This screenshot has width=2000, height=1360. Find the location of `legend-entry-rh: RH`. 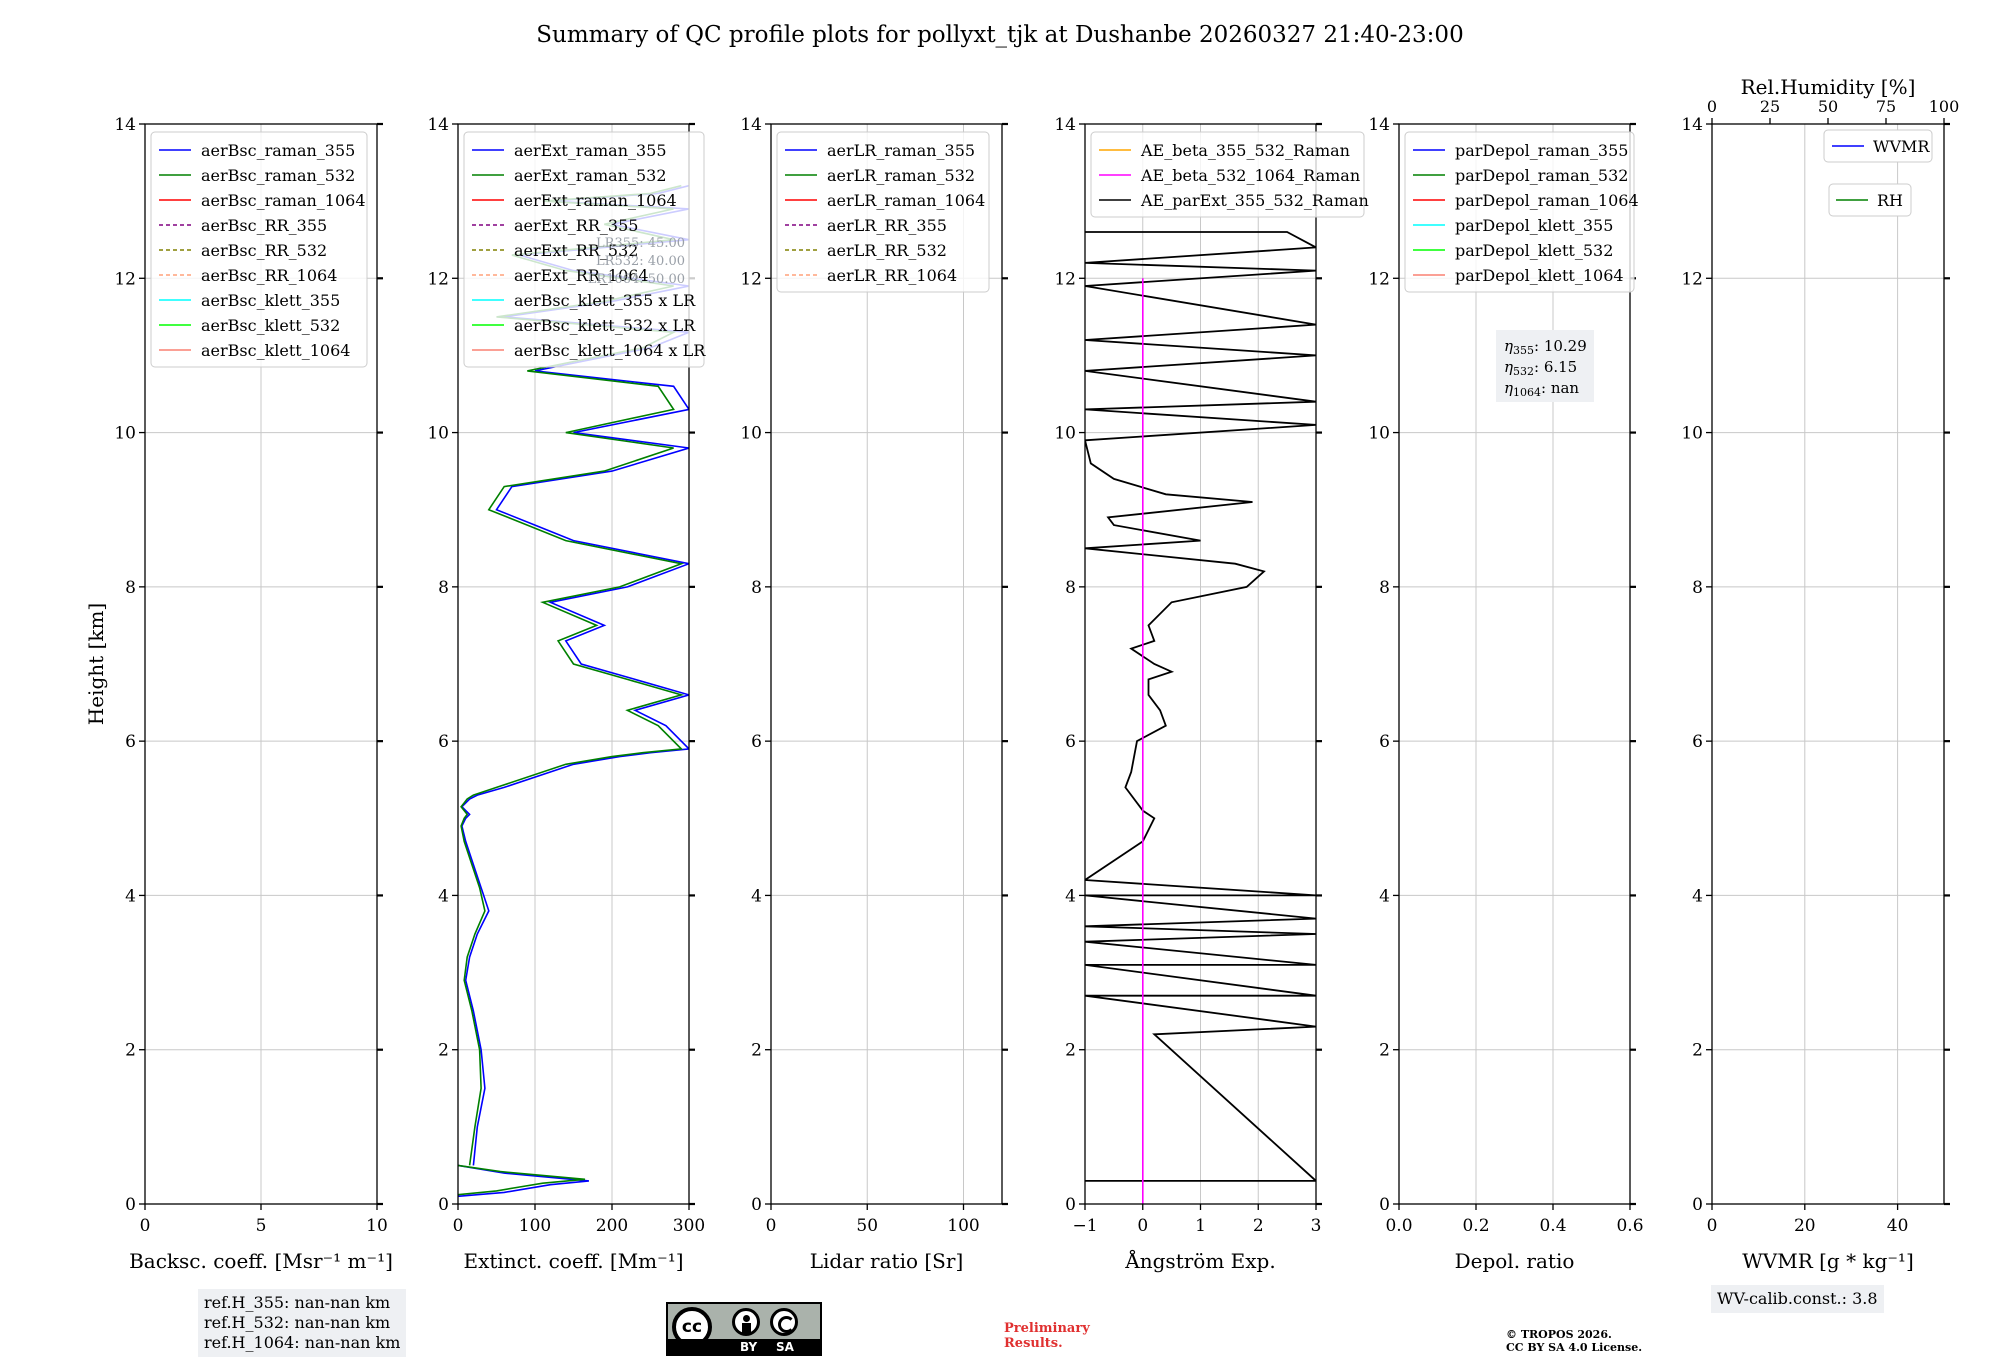

legend-entry-rh: RH is located at coordinates (1890, 200).